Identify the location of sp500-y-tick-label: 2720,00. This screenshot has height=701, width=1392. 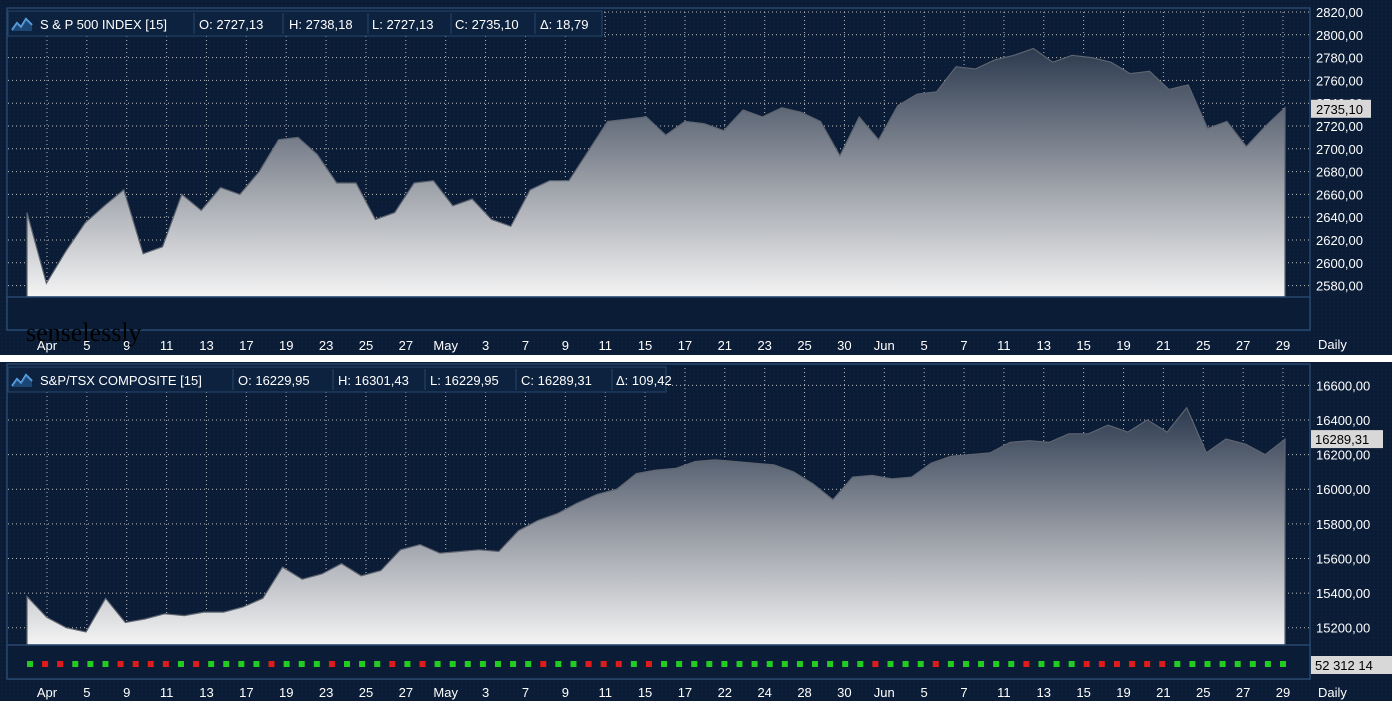
(1339, 126).